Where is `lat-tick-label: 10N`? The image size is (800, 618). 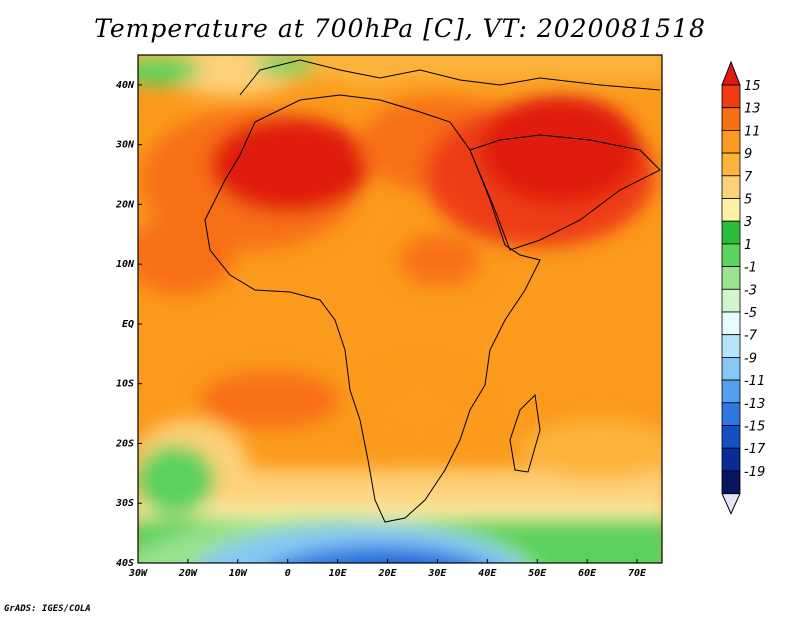
lat-tick-label: 10N is located at coordinates (125, 264).